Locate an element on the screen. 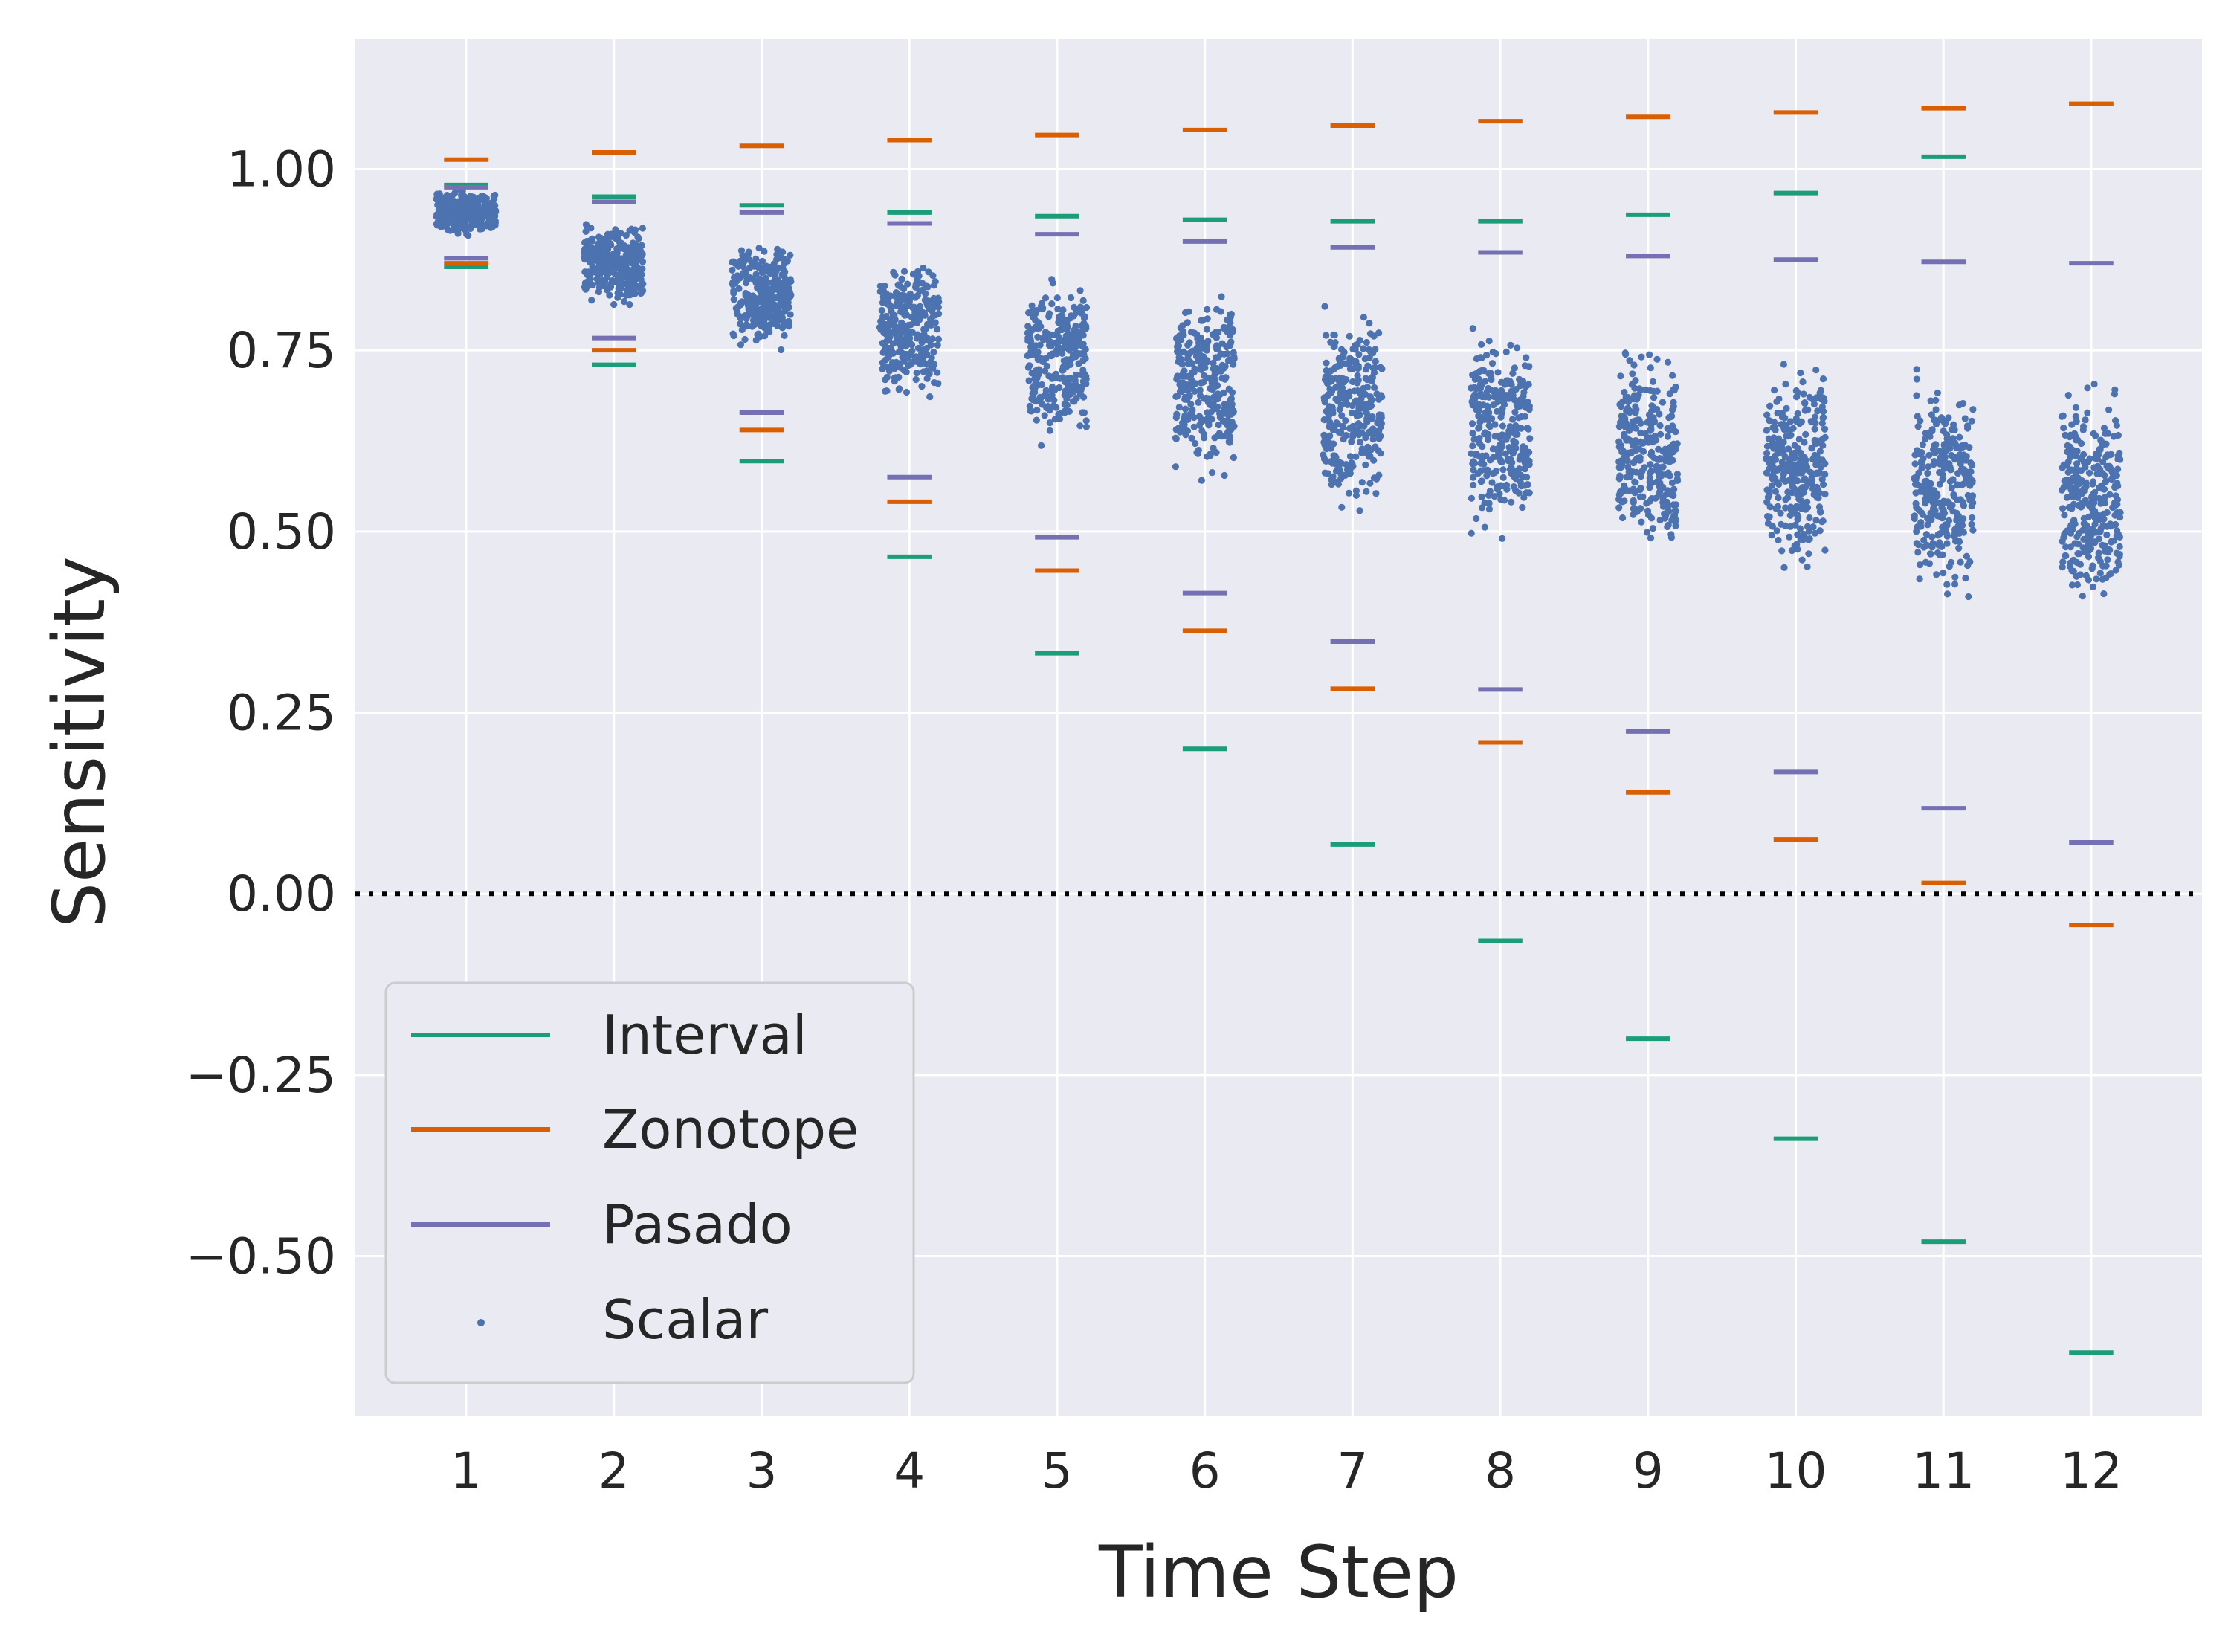  y-axis-label: Sensitivity is located at coordinates (79, 742).